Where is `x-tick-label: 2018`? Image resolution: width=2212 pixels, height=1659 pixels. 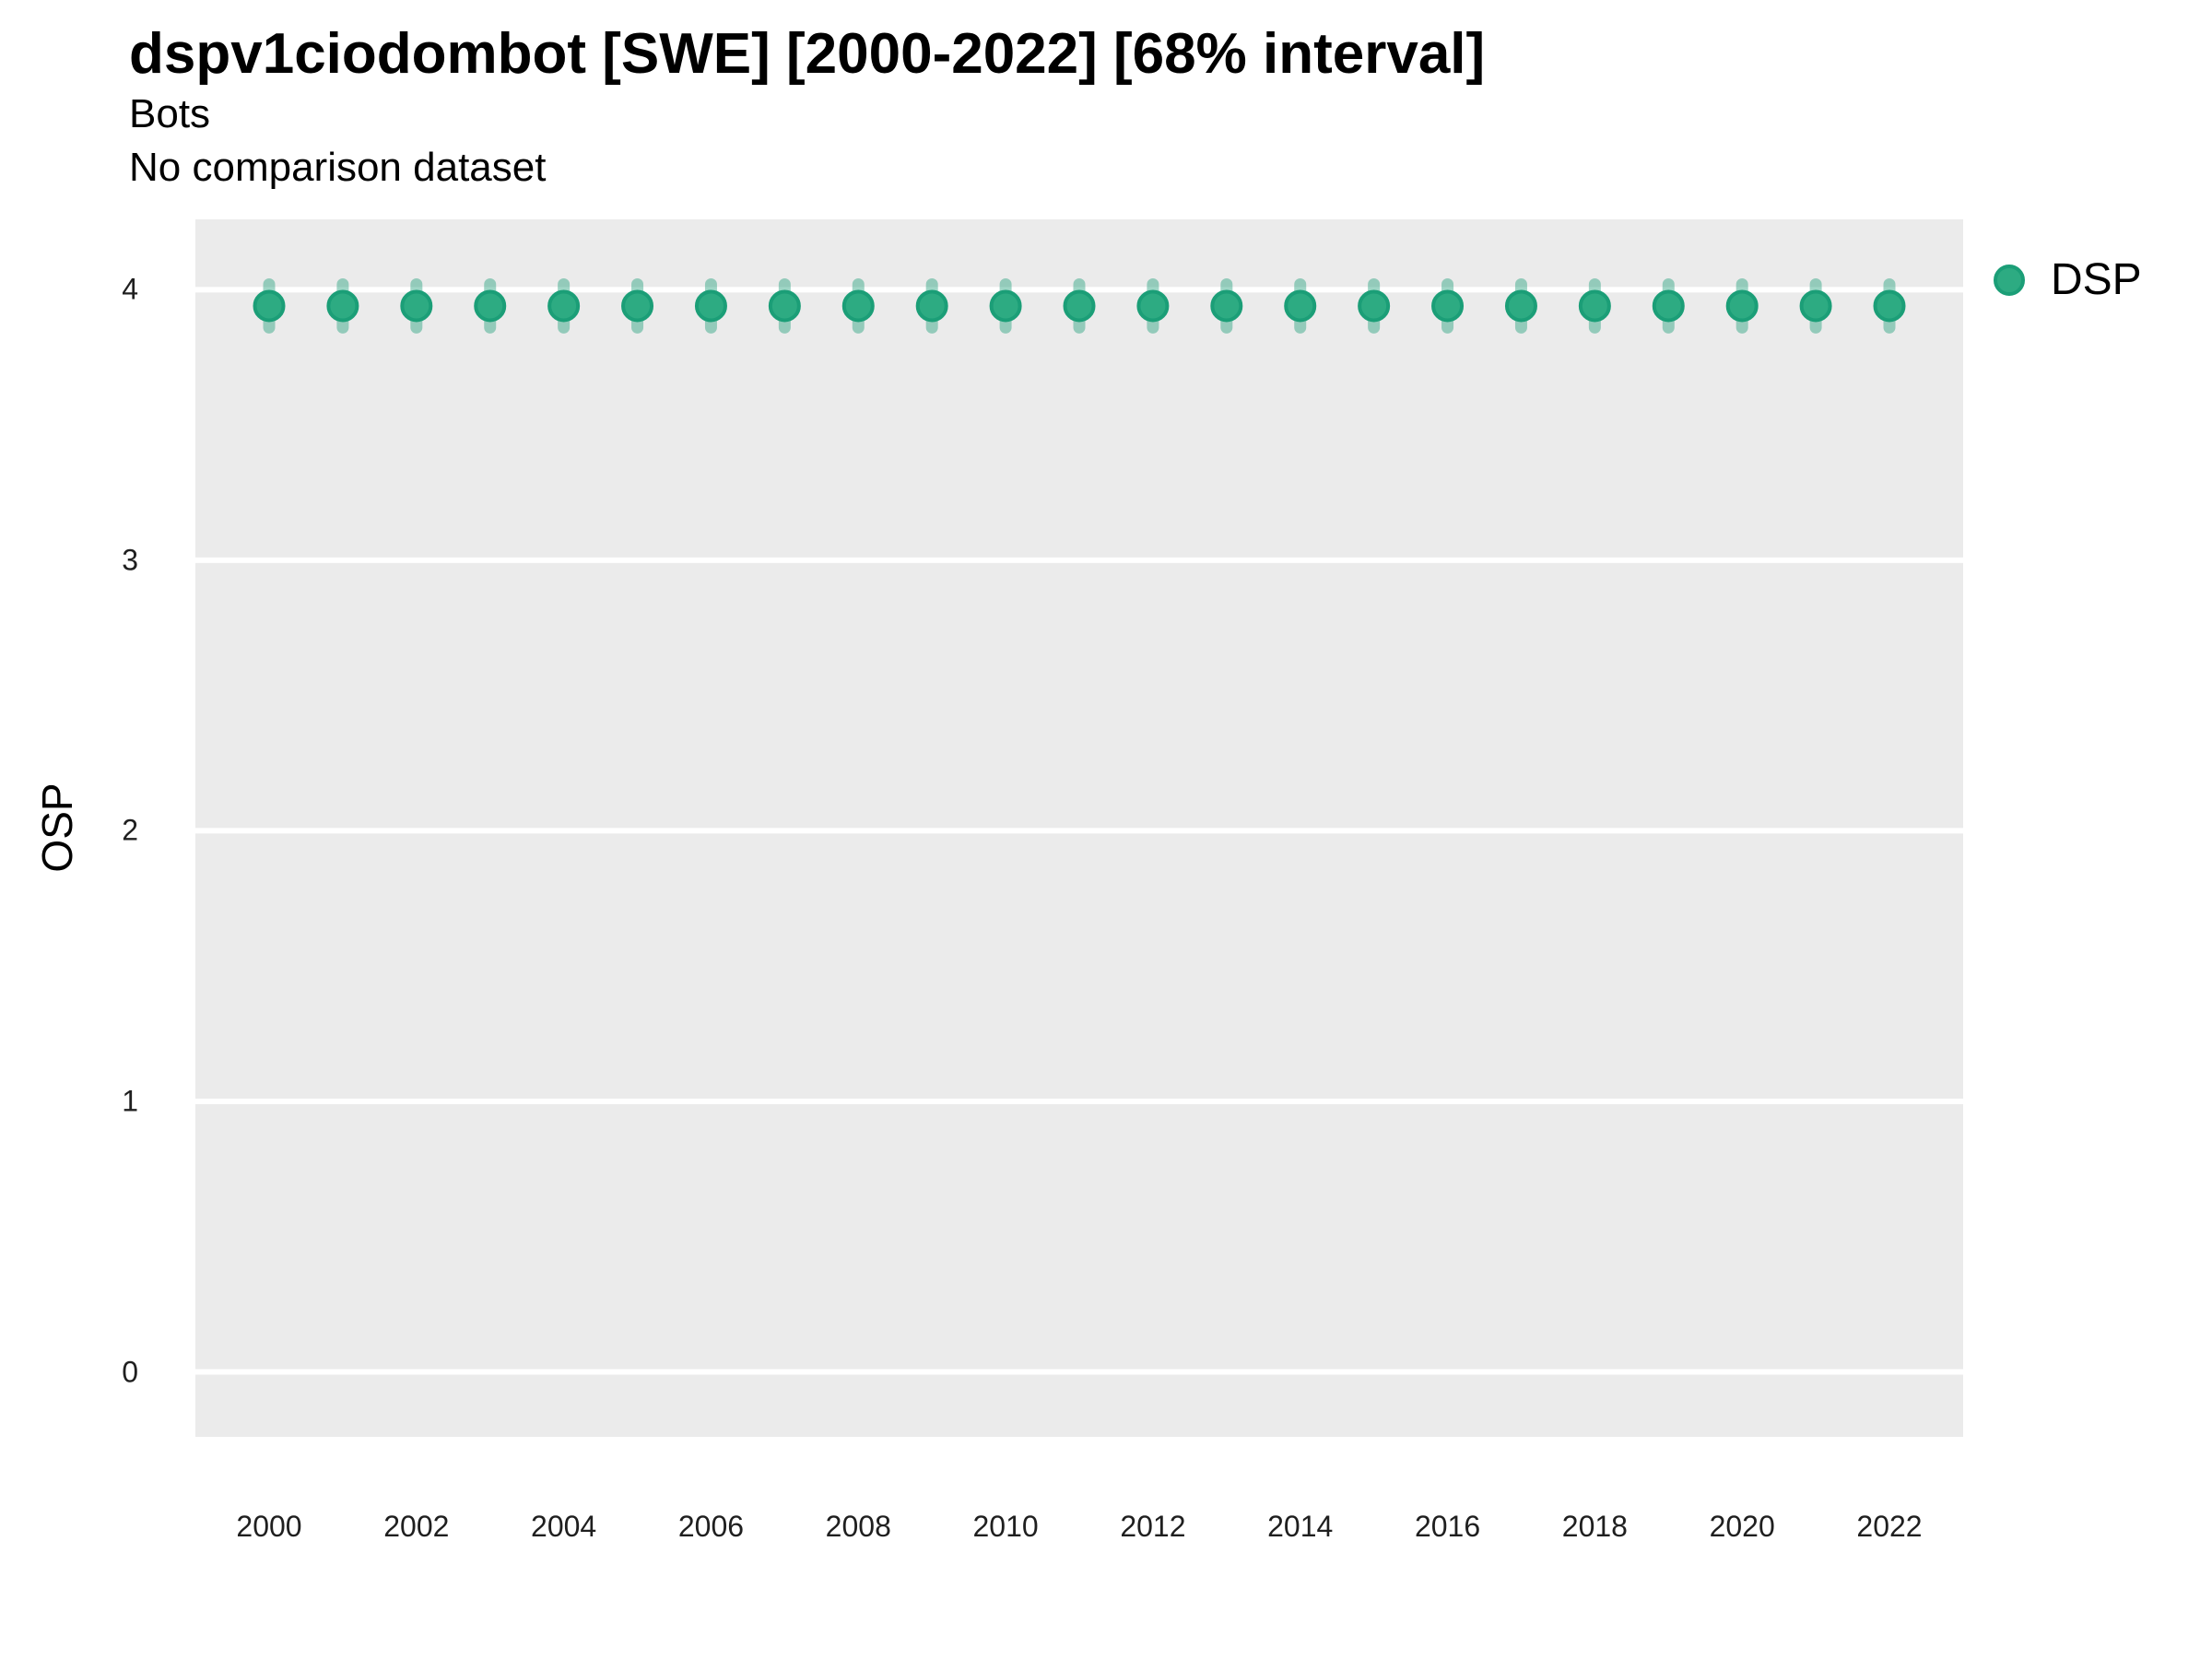
x-tick-label: 2018 is located at coordinates (1594, 1526).